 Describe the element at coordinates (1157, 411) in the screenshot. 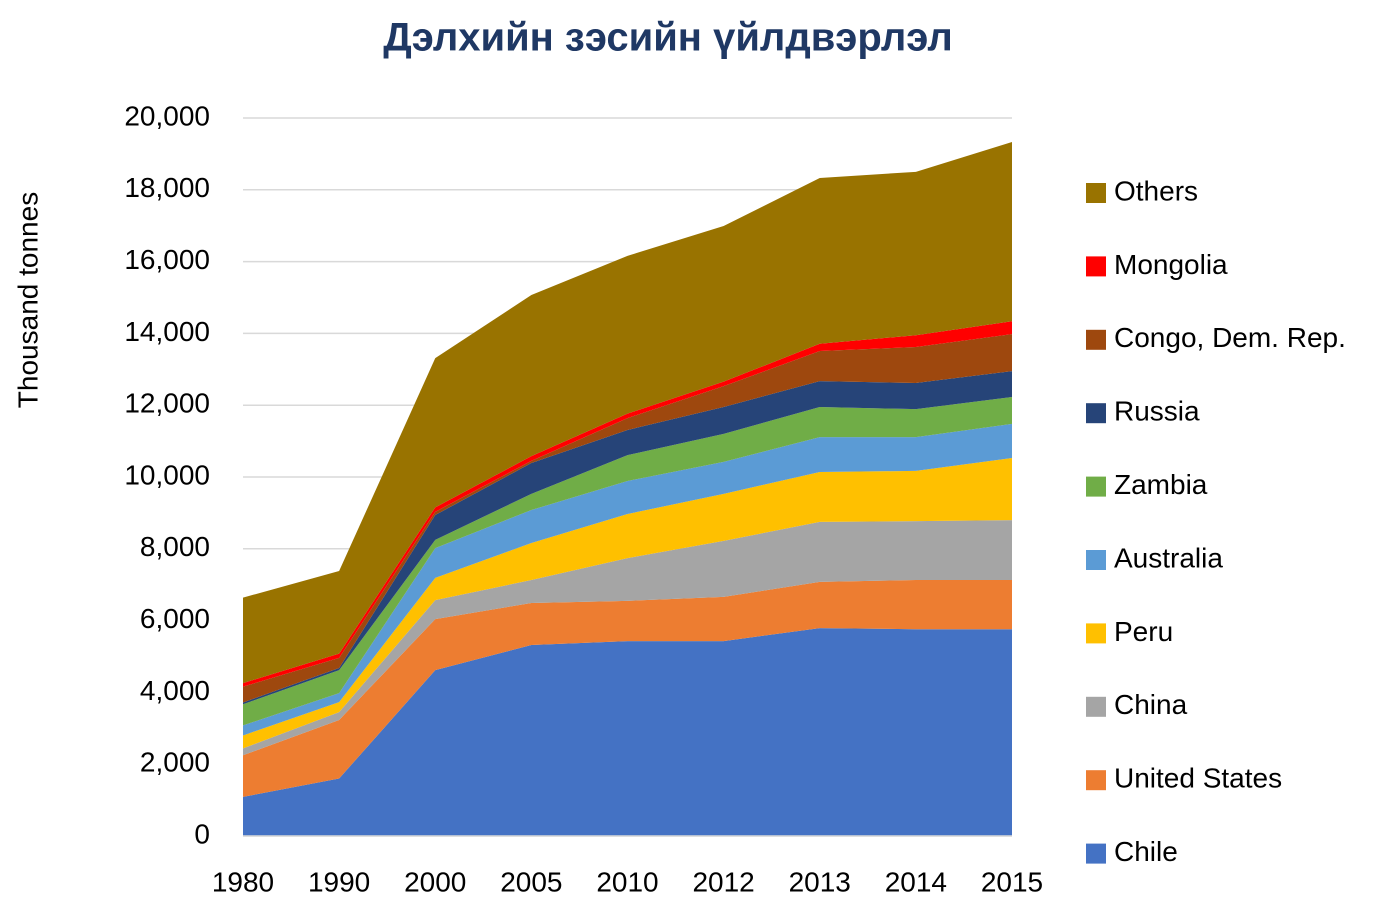

I see `legend-label: Russia` at that location.